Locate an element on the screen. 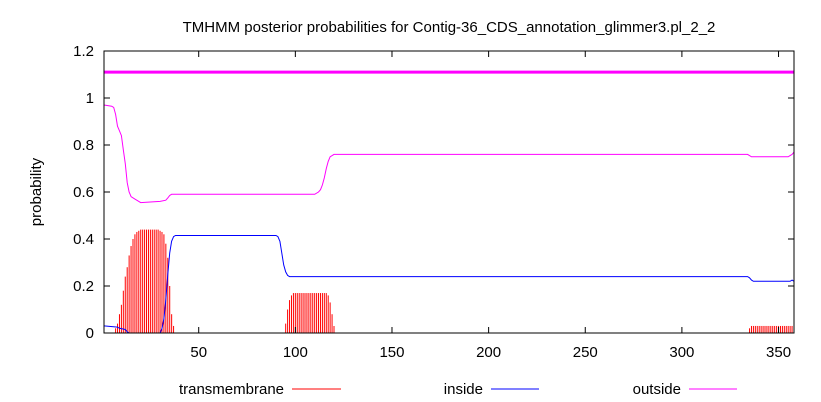 This screenshot has width=821, height=402. legend-label-transmembrane: transmembrane is located at coordinates (231, 389).